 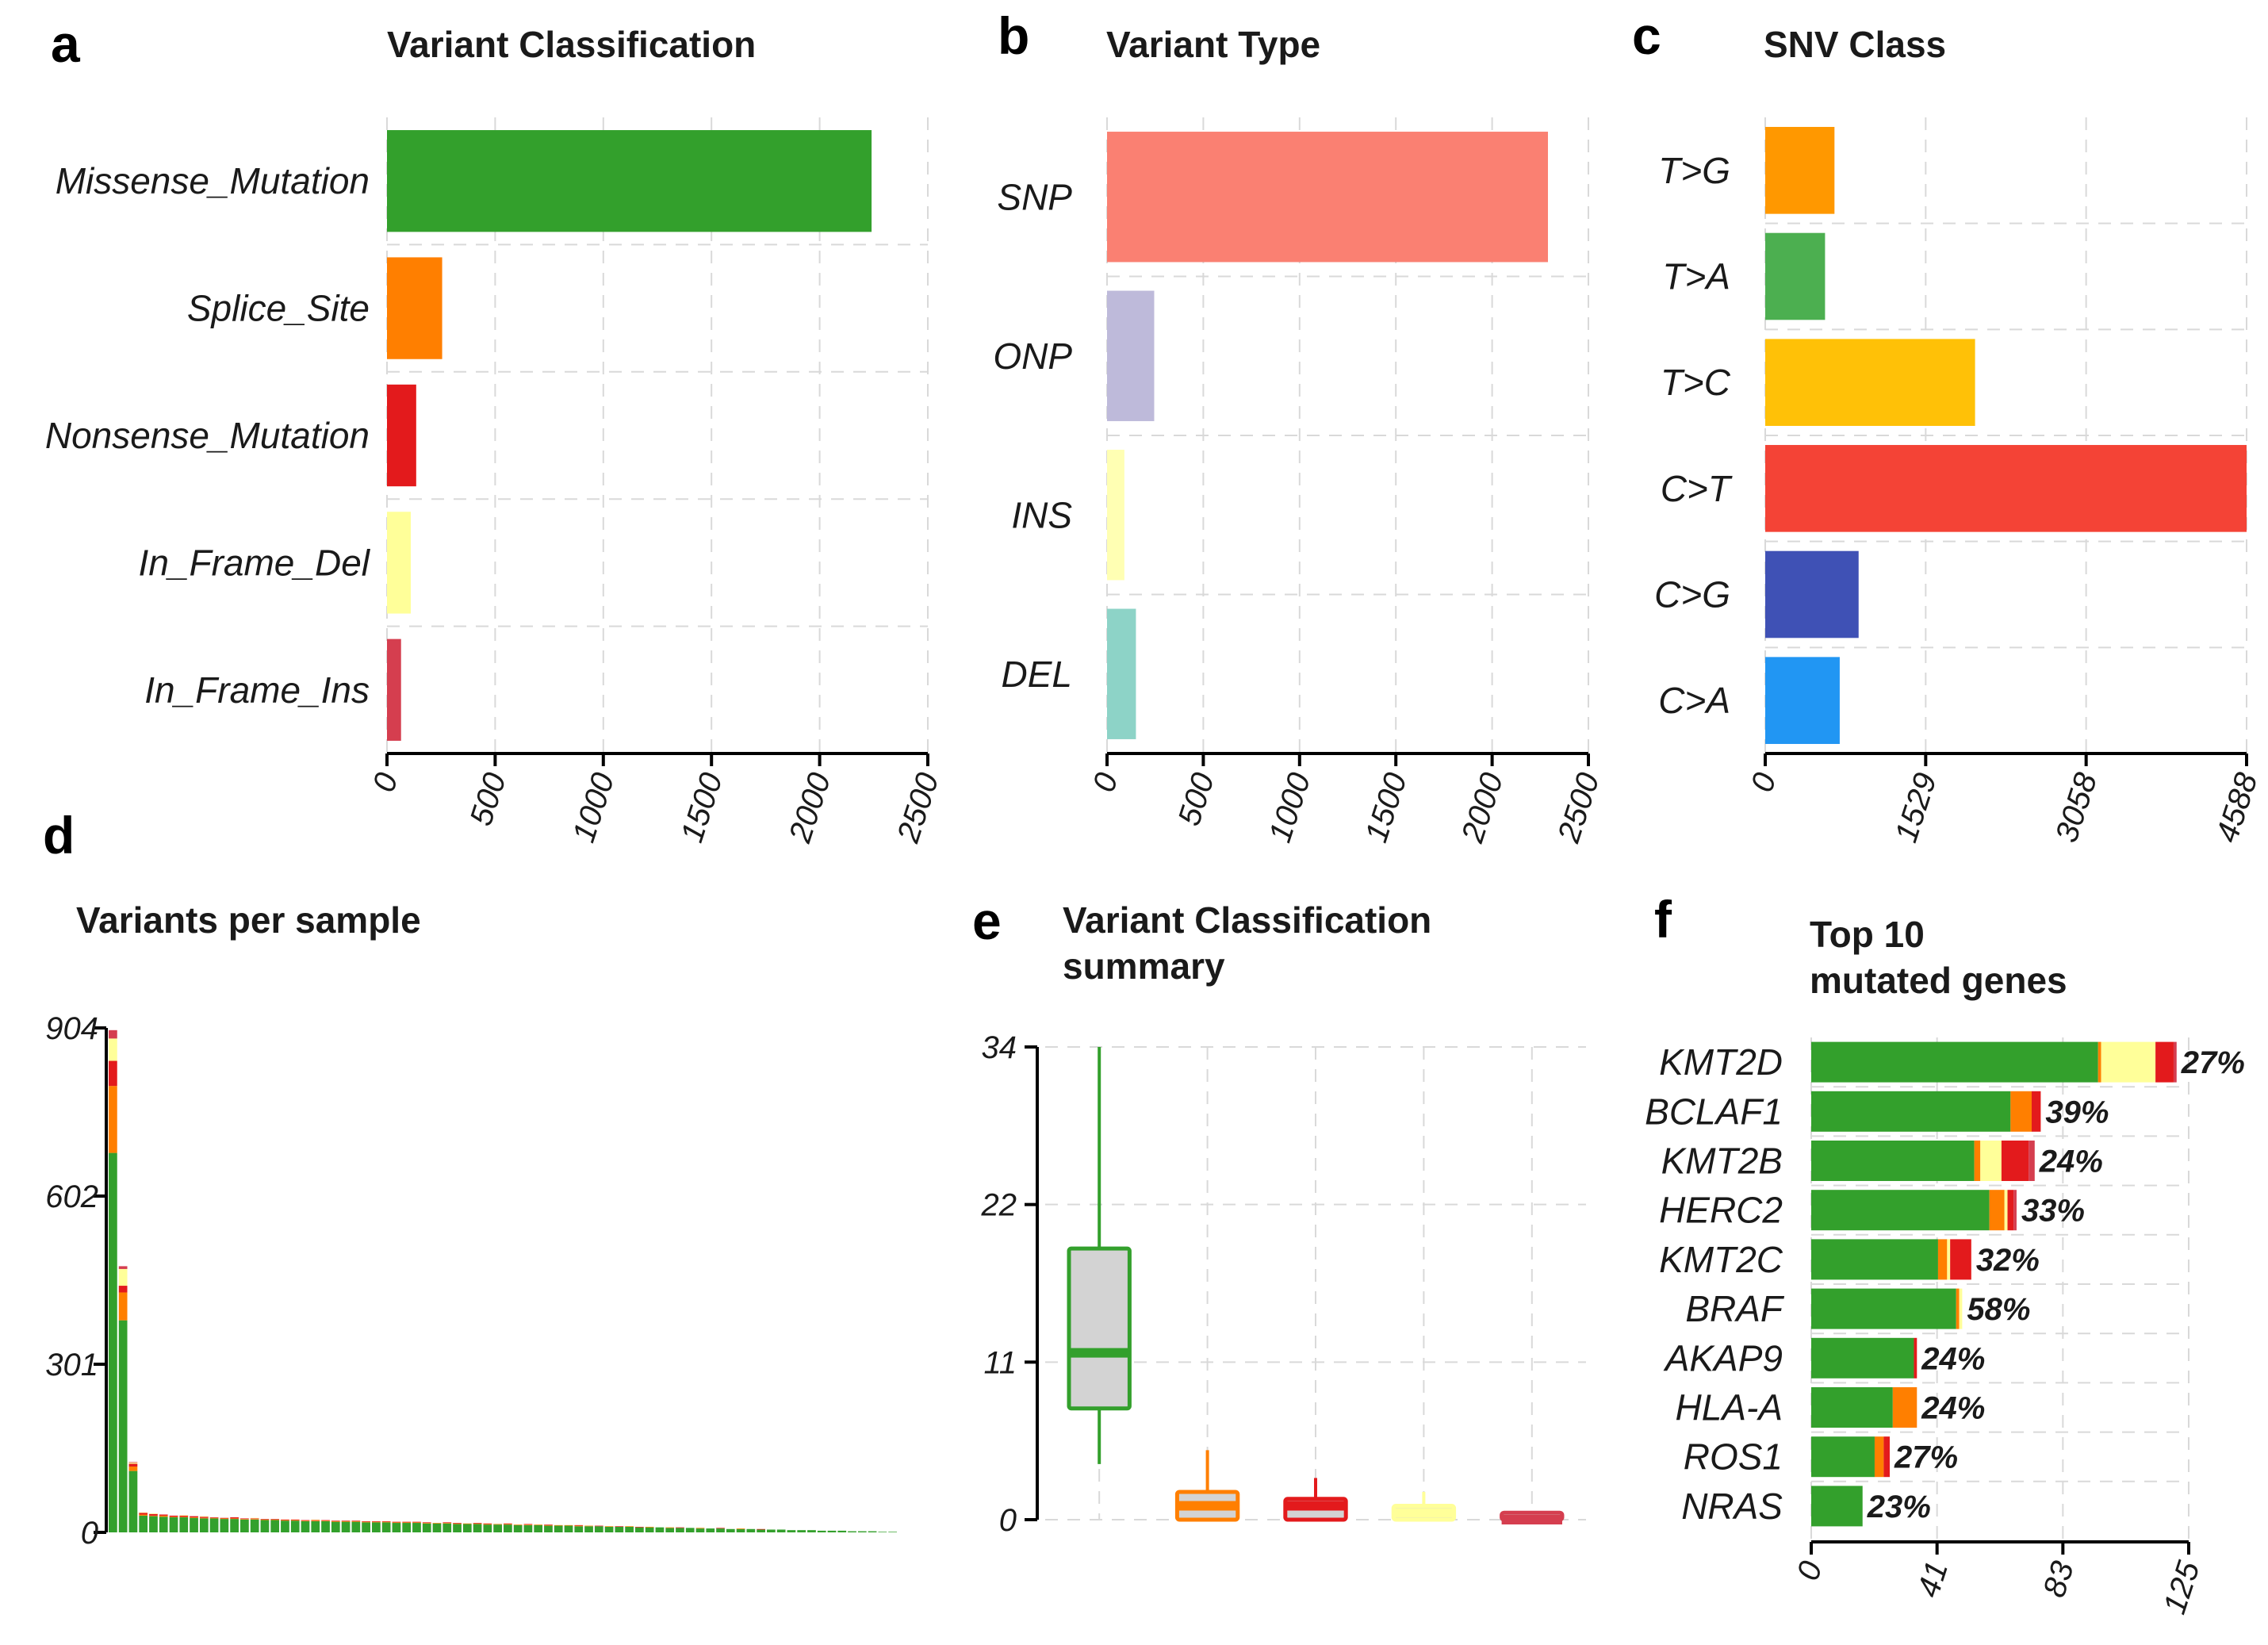 What do you see at coordinates (1904, 1407) in the screenshot?
I see `gene-bar-segment-hla-a-splice-site` at bounding box center [1904, 1407].